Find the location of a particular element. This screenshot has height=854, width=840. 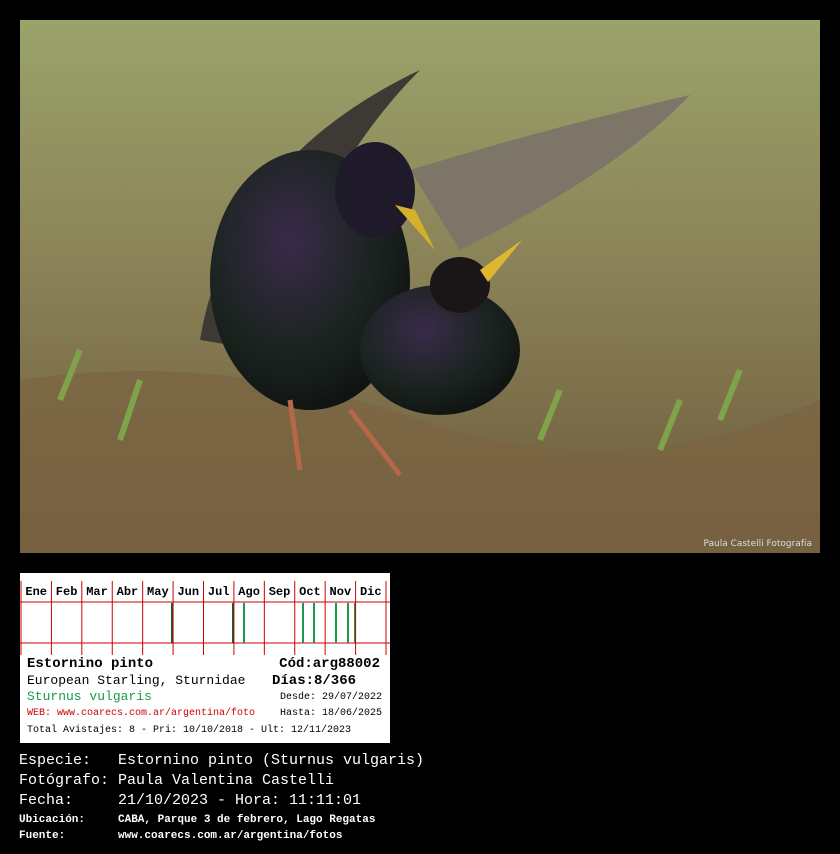

web-link: WEB: www.coarecs.com.ar/argentina/foto is located at coordinates (141, 713).